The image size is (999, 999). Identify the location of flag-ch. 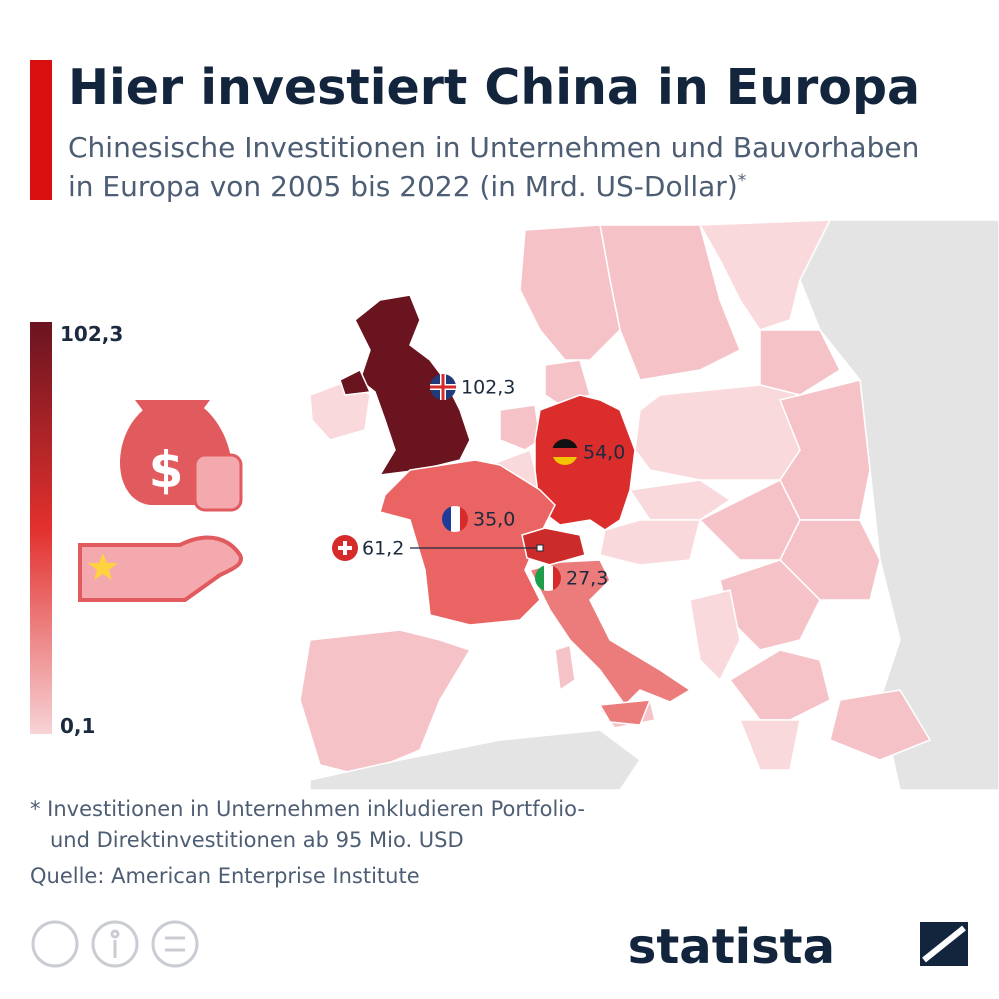
(345, 548).